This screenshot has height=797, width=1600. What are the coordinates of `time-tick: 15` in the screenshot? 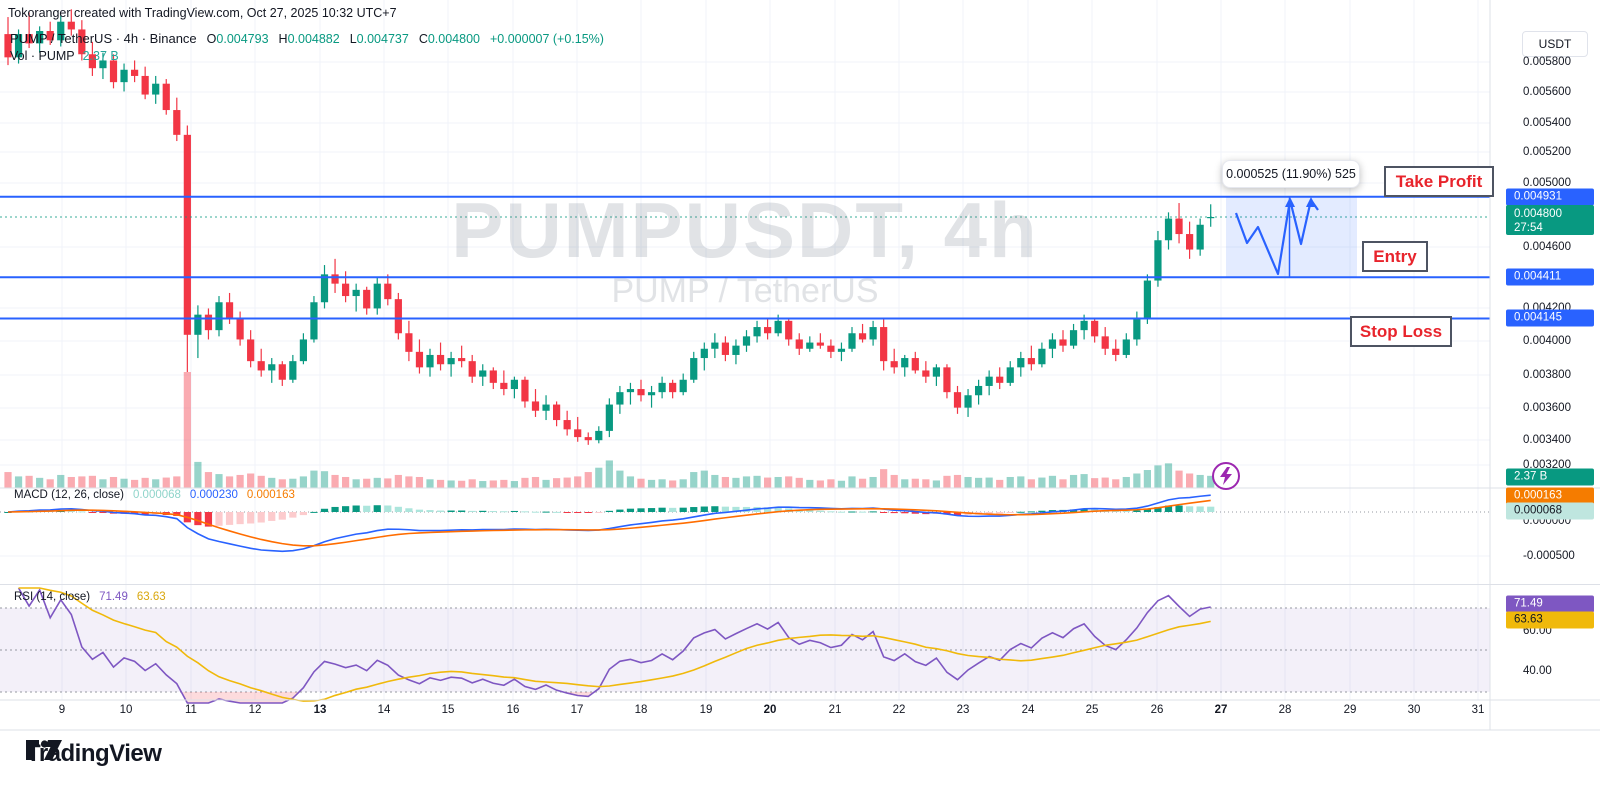 It's located at (448, 710).